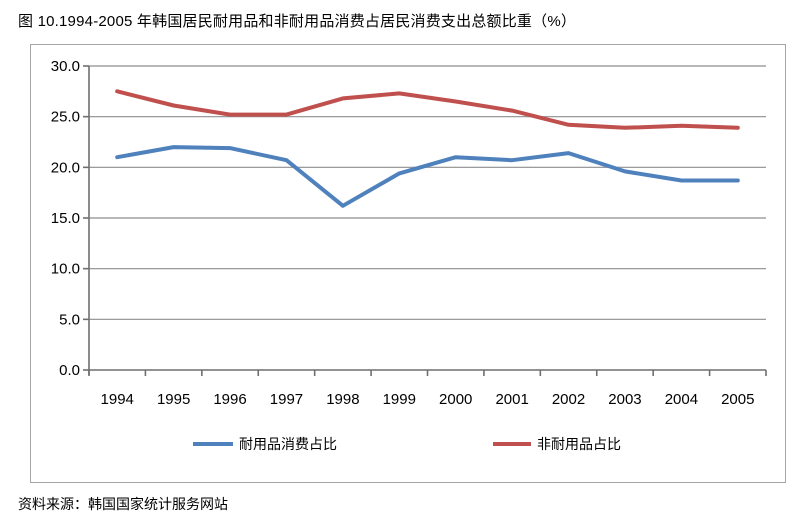  I want to click on x-tick-label: 2005, so click(737, 399).